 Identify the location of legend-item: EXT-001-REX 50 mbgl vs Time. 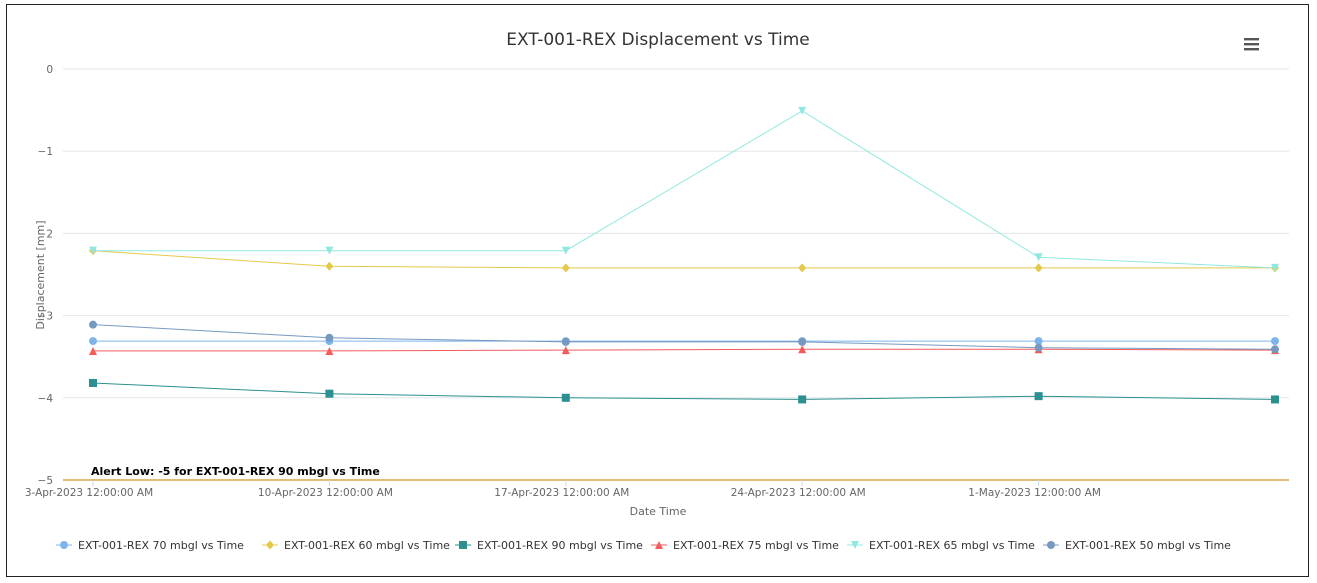
(1137, 545).